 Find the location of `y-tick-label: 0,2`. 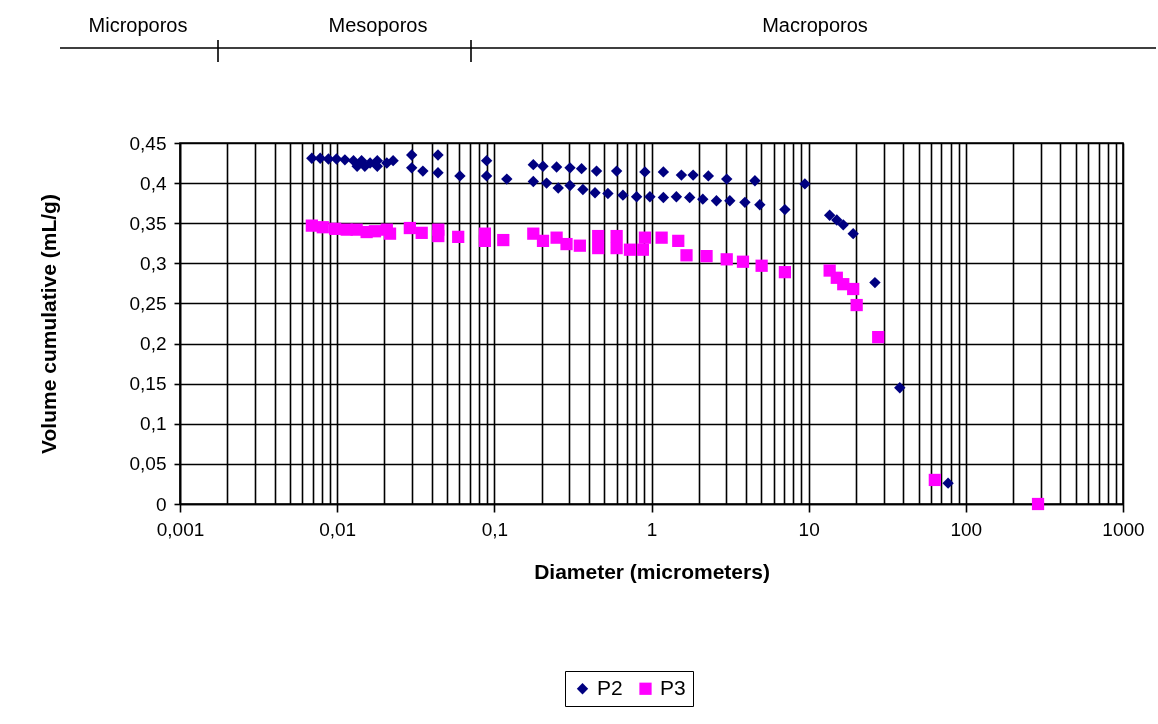

y-tick-label: 0,2 is located at coordinates (153, 344).